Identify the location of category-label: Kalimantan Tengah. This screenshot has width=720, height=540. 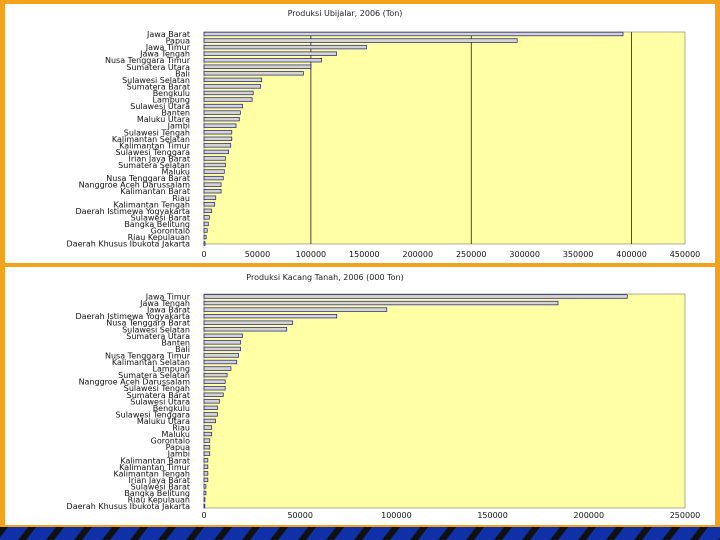
(152, 204).